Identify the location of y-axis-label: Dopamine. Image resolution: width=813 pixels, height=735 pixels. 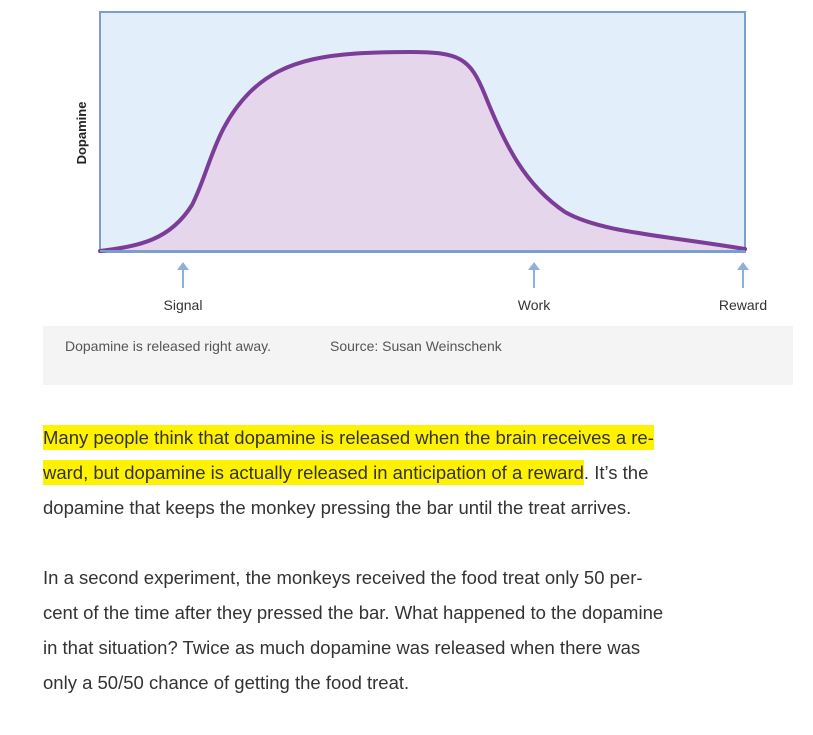
(81, 133).